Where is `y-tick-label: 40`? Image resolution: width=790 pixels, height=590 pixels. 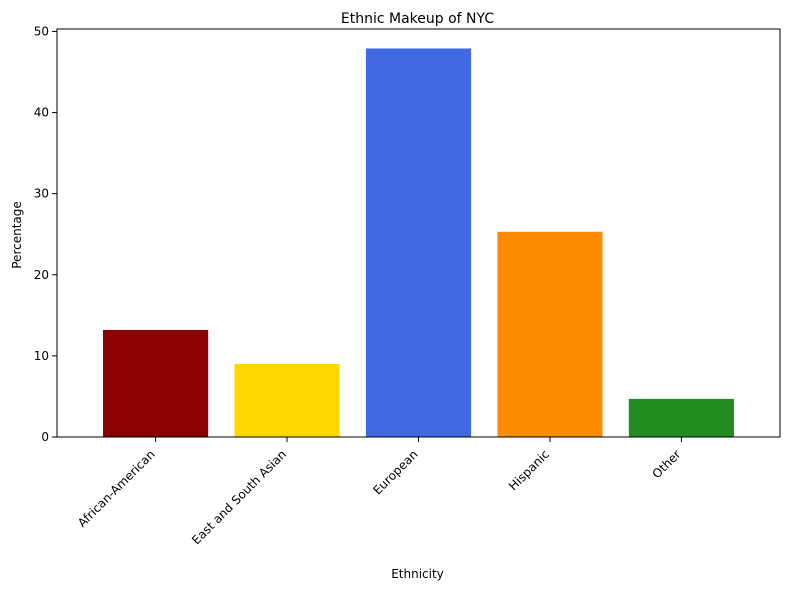 y-tick-label: 40 is located at coordinates (41, 113).